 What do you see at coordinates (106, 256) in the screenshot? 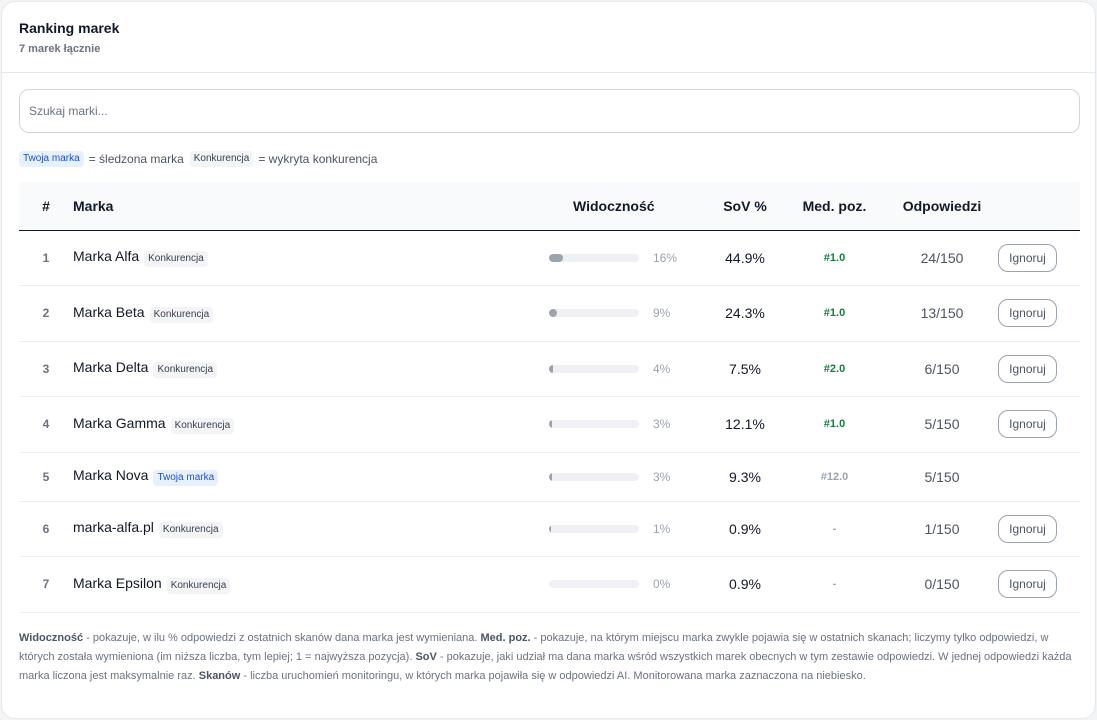
I see `brand-name: Marka Alfa` at bounding box center [106, 256].